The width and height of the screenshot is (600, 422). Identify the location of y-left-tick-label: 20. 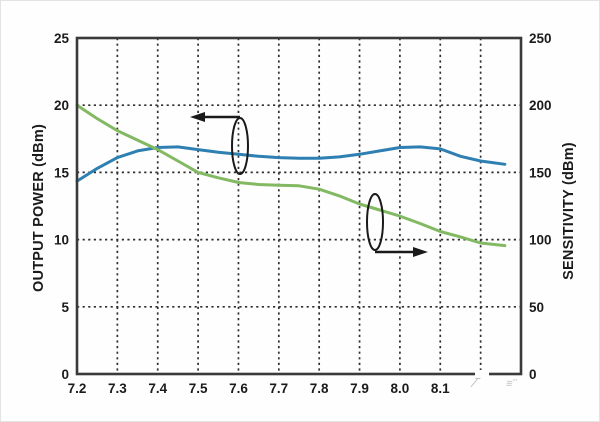
(61, 105).